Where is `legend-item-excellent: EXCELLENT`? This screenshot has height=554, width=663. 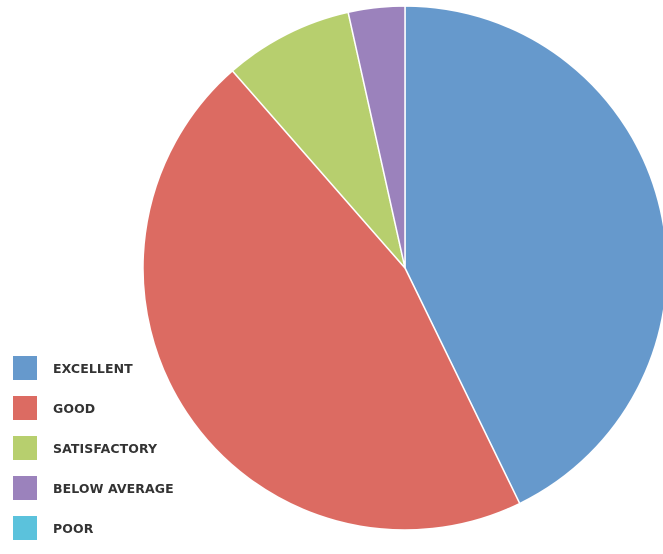 legend-item-excellent: EXCELLENT is located at coordinates (93, 368).